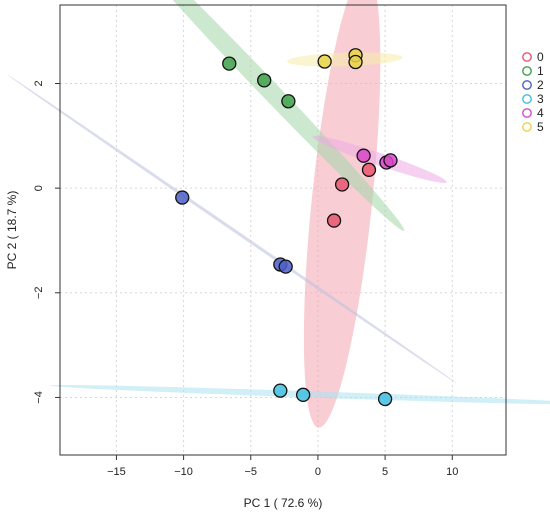  What do you see at coordinates (540, 113) in the screenshot?
I see `legend-label-4: 4` at bounding box center [540, 113].